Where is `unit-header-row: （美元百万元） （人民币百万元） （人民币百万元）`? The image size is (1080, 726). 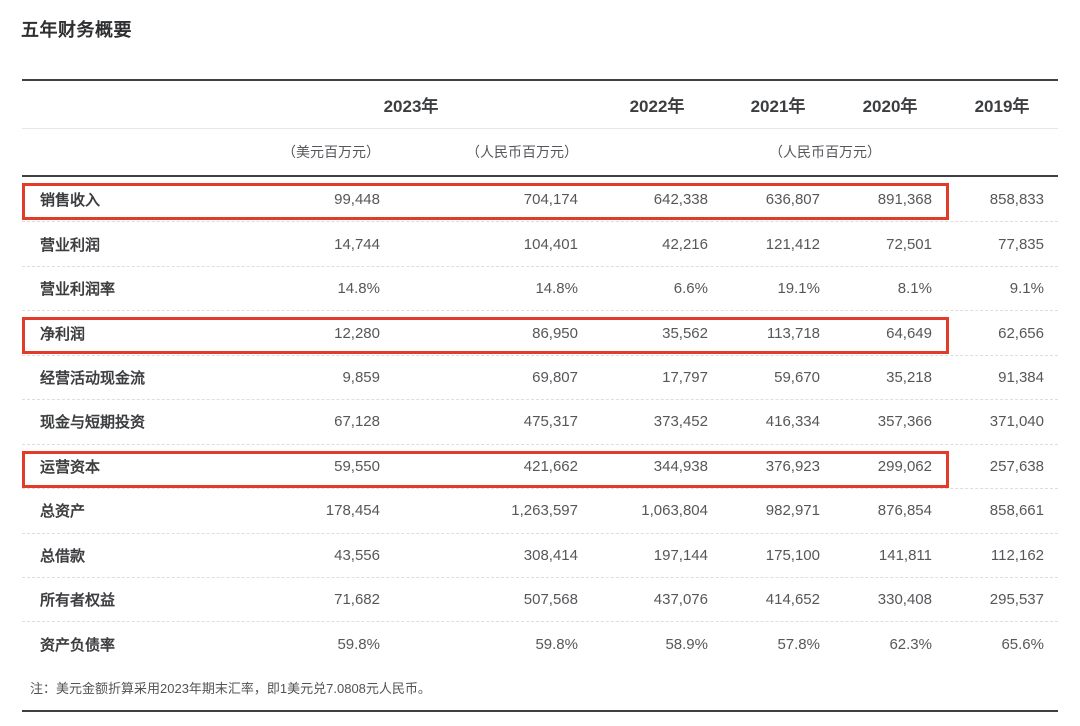 unit-header-row: （美元百万元） （人民币百万元） （人民币百万元） is located at coordinates (540, 152).